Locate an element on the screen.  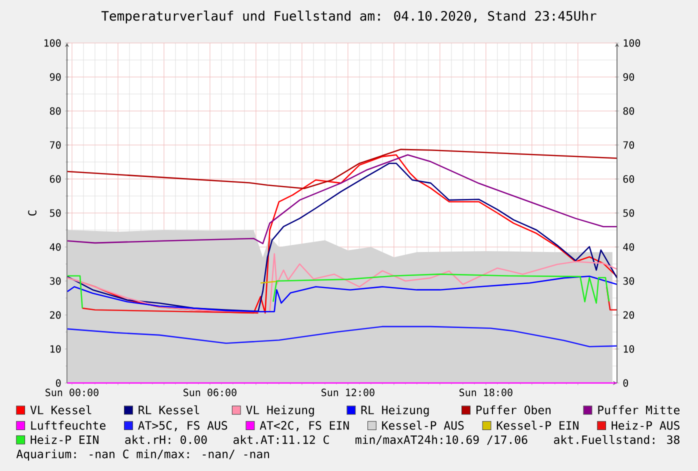
x-tick-label: Sun 12:00 is located at coordinates (348, 392).